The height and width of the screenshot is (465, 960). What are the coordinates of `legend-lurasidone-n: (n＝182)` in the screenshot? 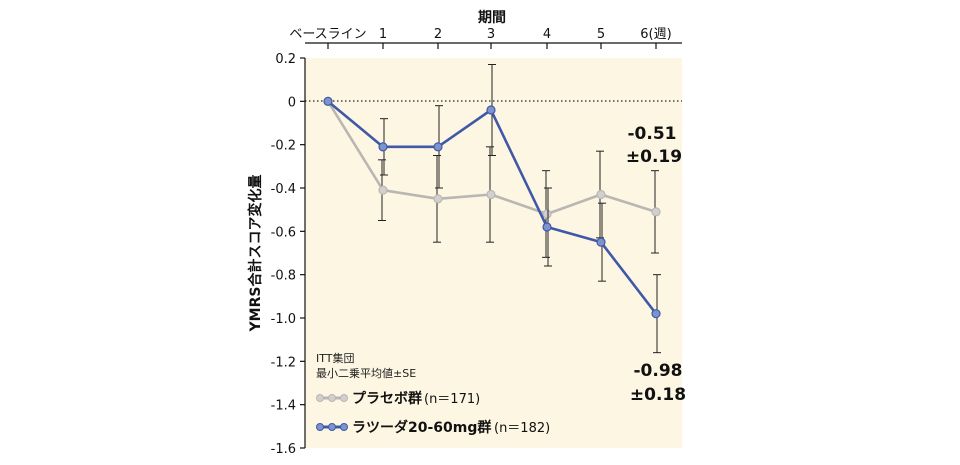 It's located at (522, 428).